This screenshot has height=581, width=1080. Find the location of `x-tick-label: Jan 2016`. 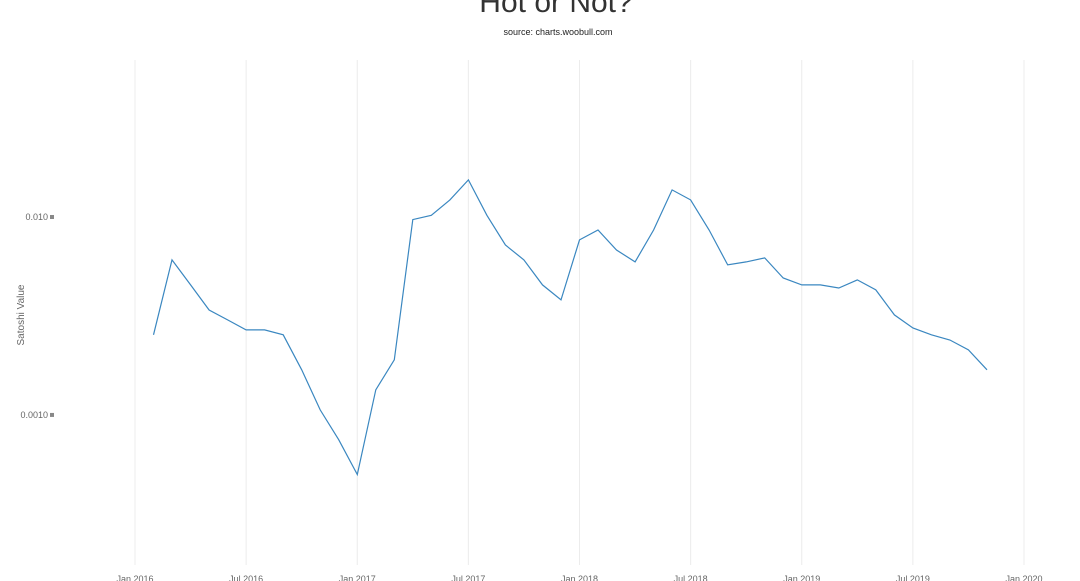

x-tick-label: Jan 2016 is located at coordinates (134, 577).